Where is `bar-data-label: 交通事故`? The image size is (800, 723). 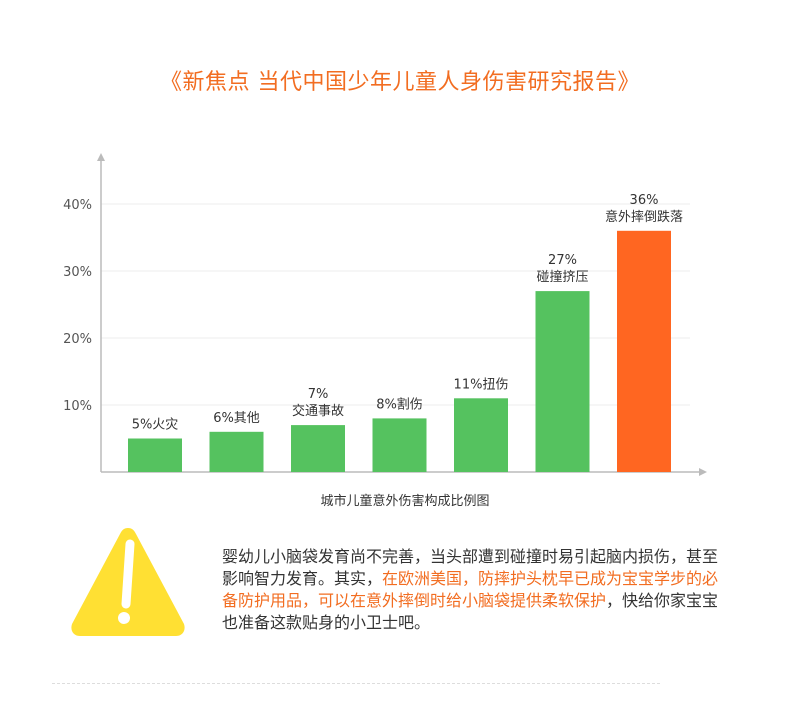
bar-data-label: 交通事故 is located at coordinates (318, 411).